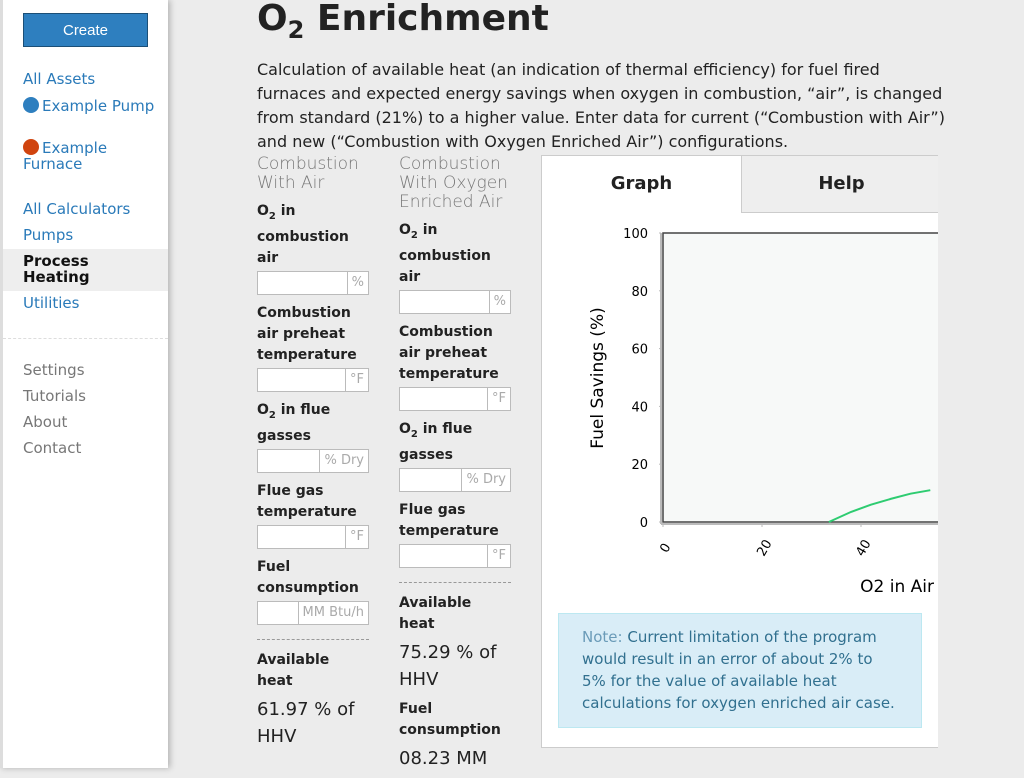  What do you see at coordinates (639, 465) in the screenshot?
I see `y-tick-label: 20` at bounding box center [639, 465].